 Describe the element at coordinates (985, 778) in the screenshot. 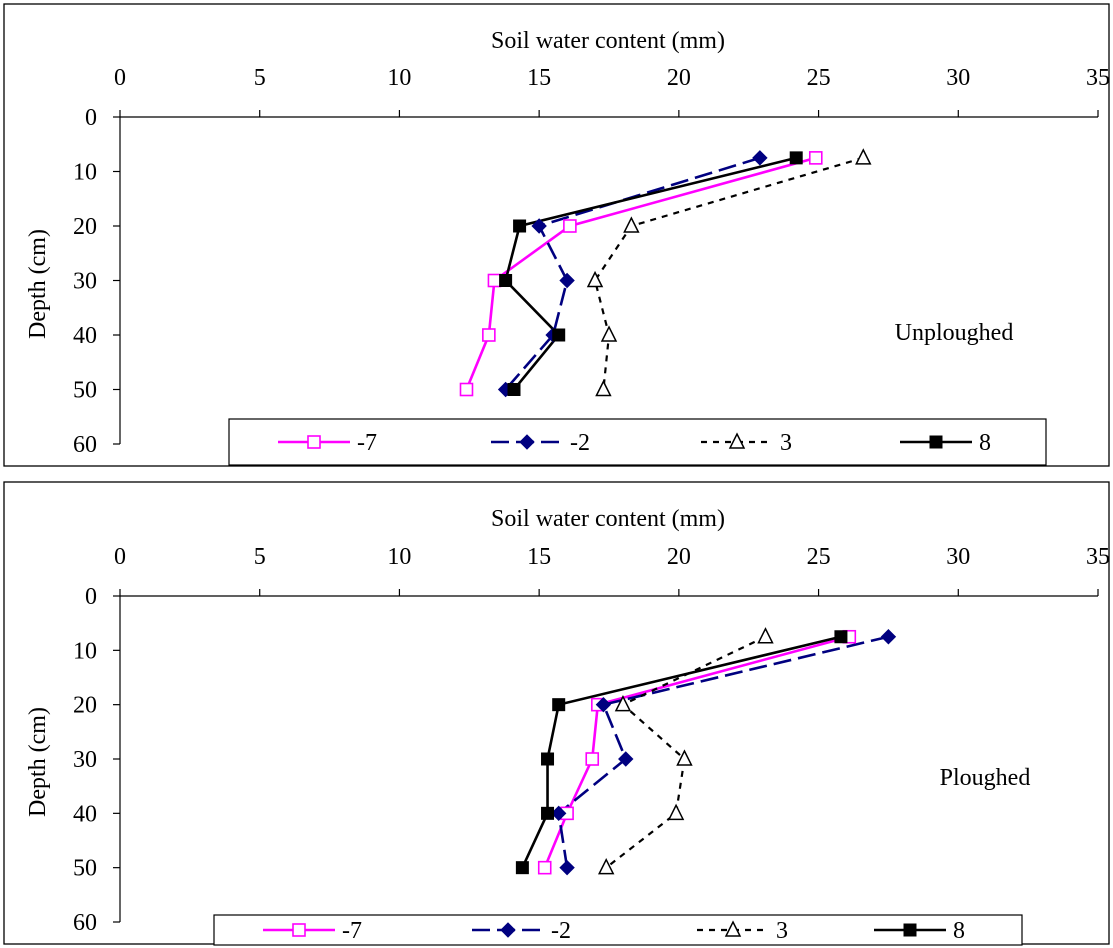

I see `panel-annotation: Ploughed` at that location.